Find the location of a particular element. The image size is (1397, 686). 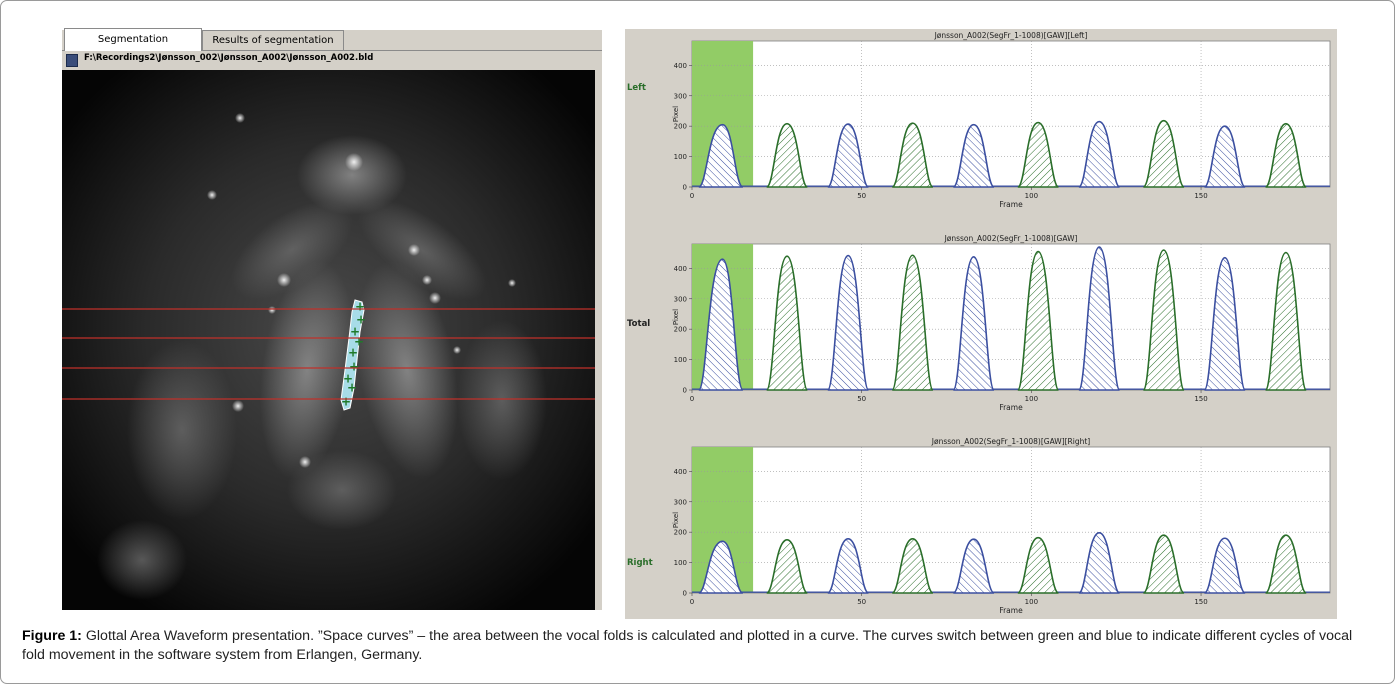

chart-title: Jønsson_A002(SegFr_1-1008)[GAW][Left] is located at coordinates (1011, 35).